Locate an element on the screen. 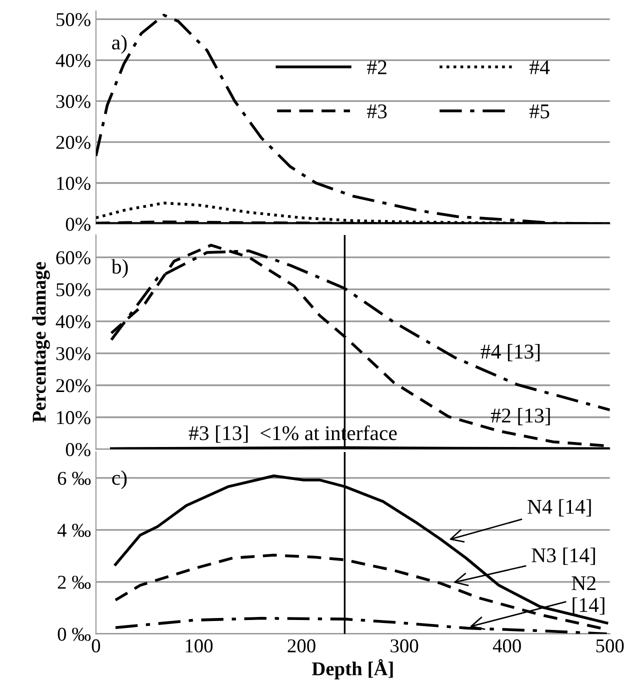 This screenshot has width=644, height=689. x-tick-label: 500 is located at coordinates (610, 645).